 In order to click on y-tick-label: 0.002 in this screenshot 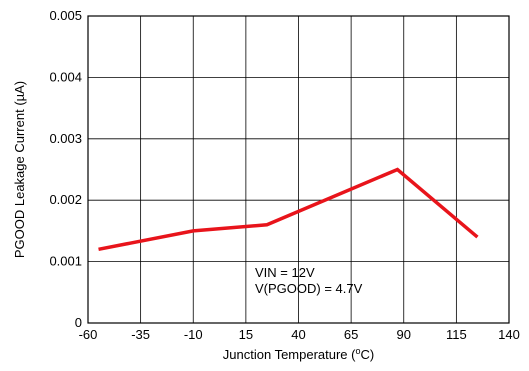, I will do `click(65, 199)`.